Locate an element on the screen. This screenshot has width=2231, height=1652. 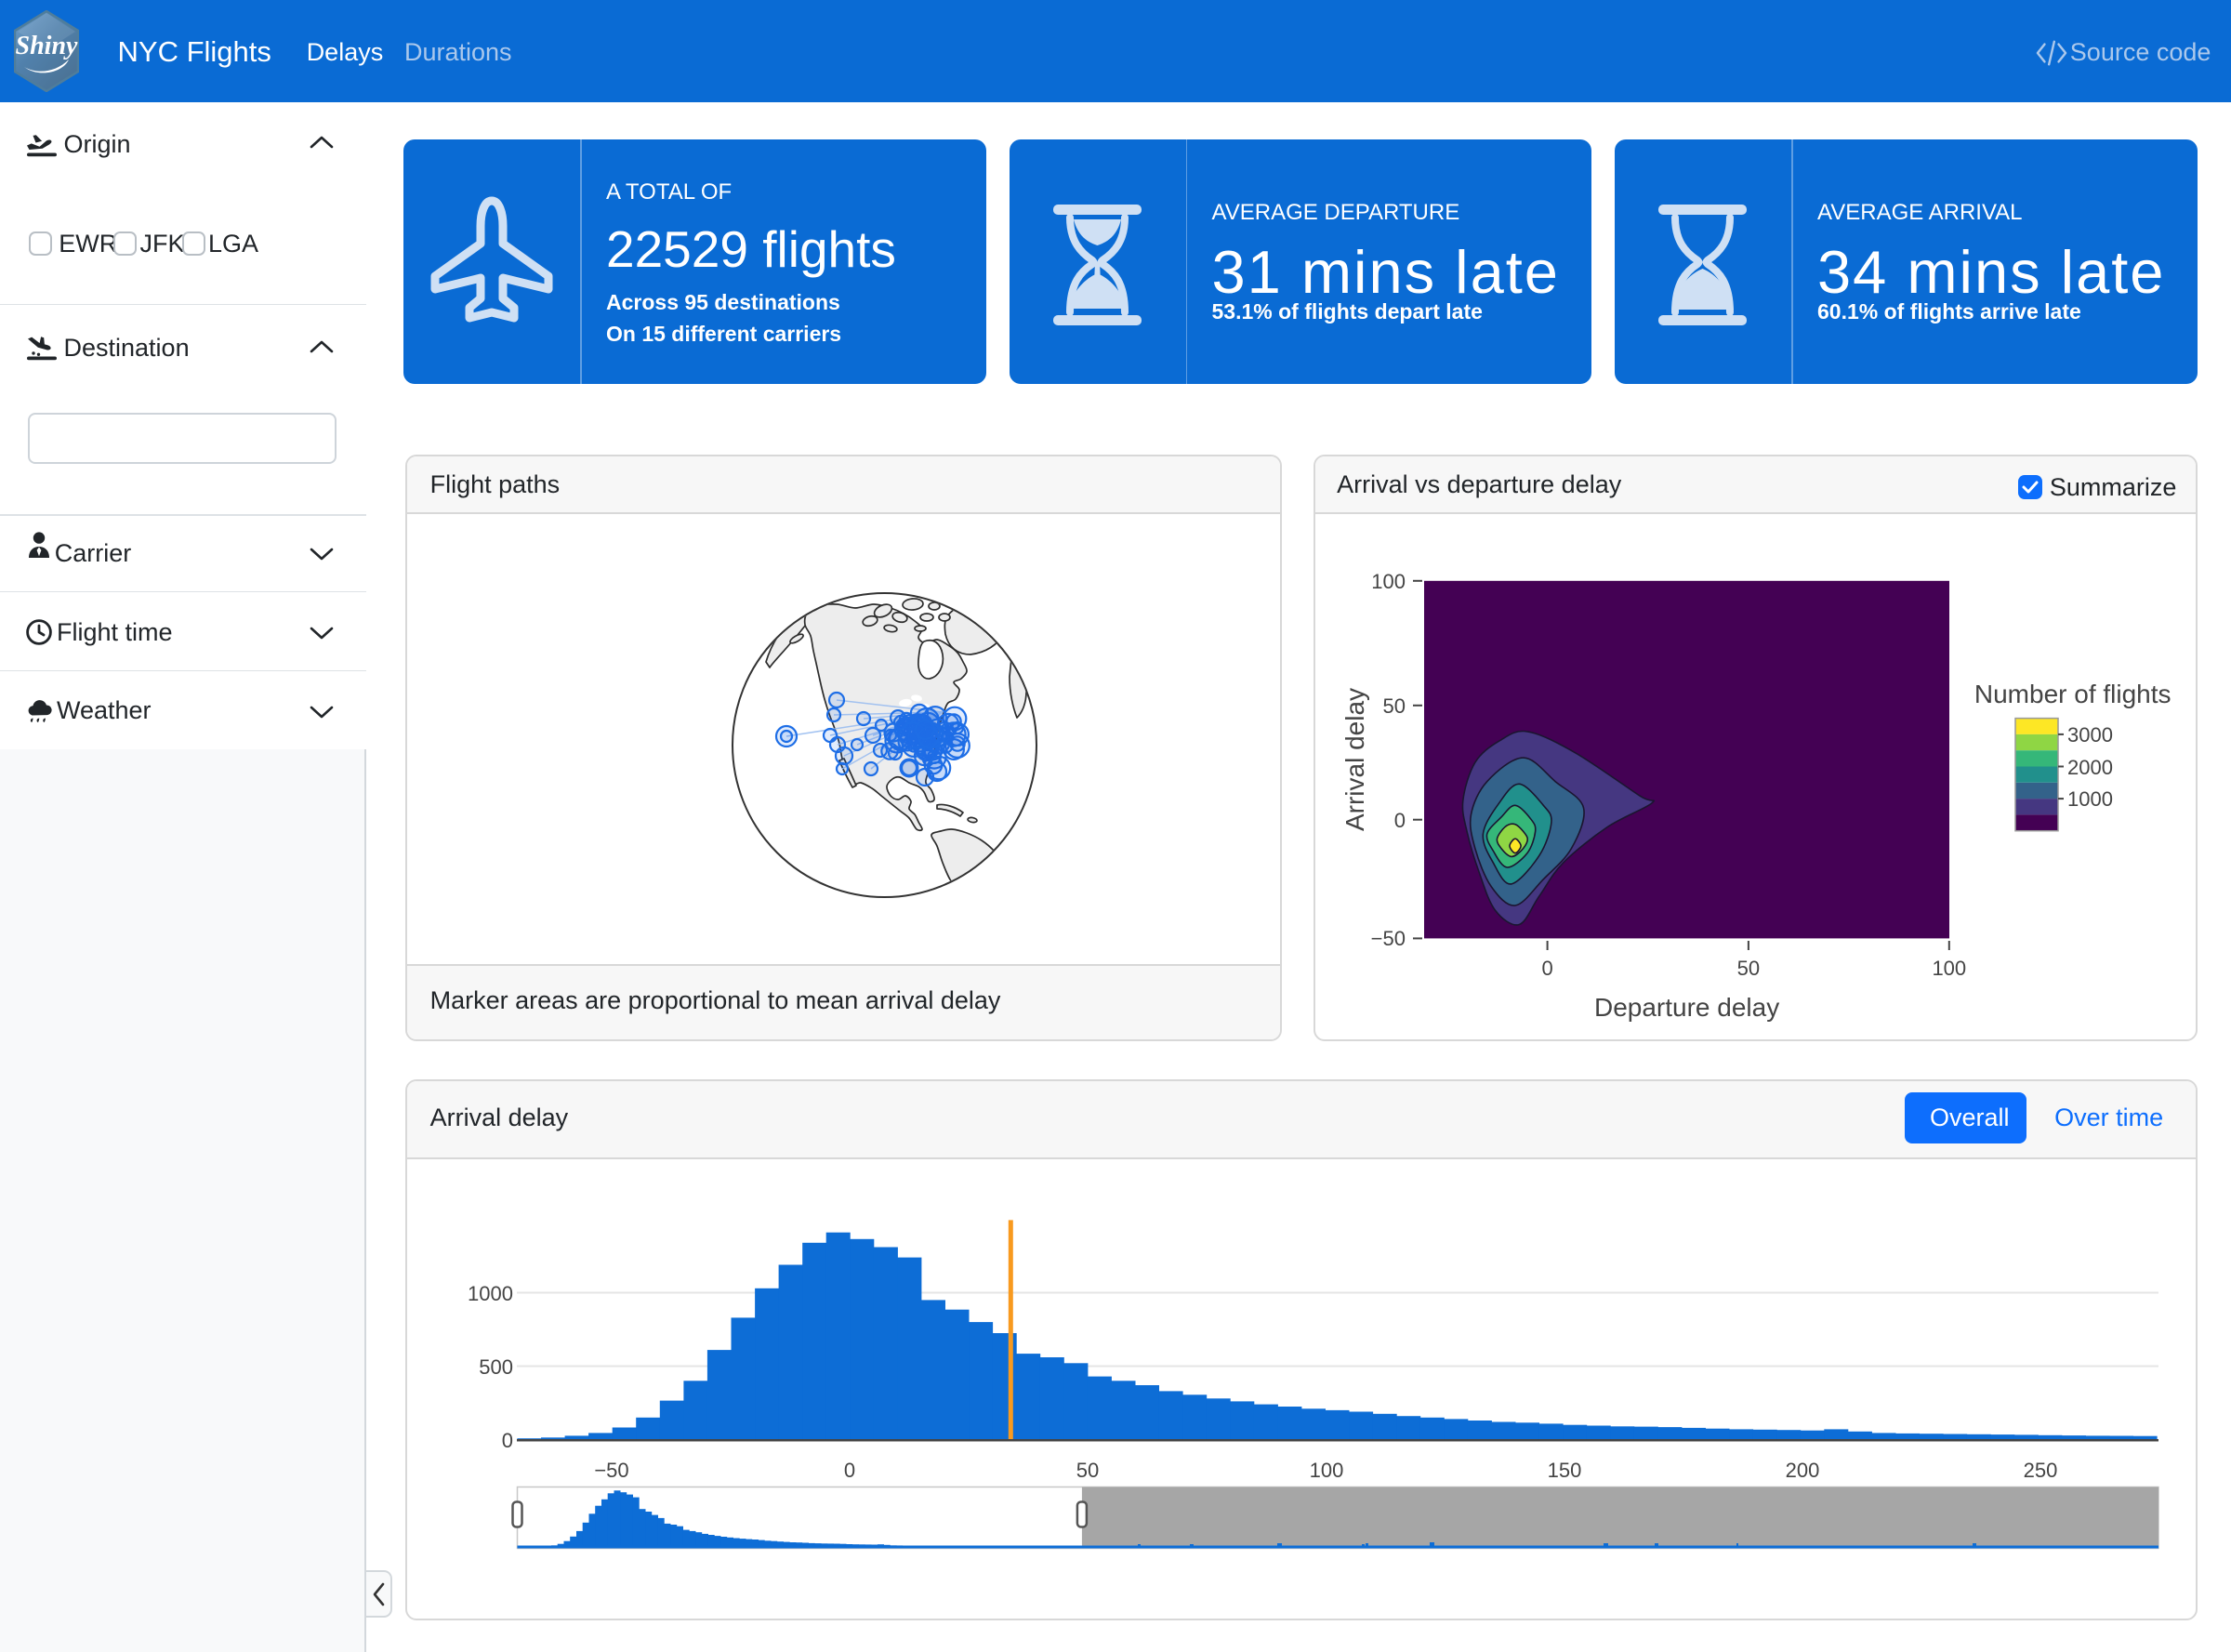
svg-text: Number of flights is located at coordinates (2073, 694).